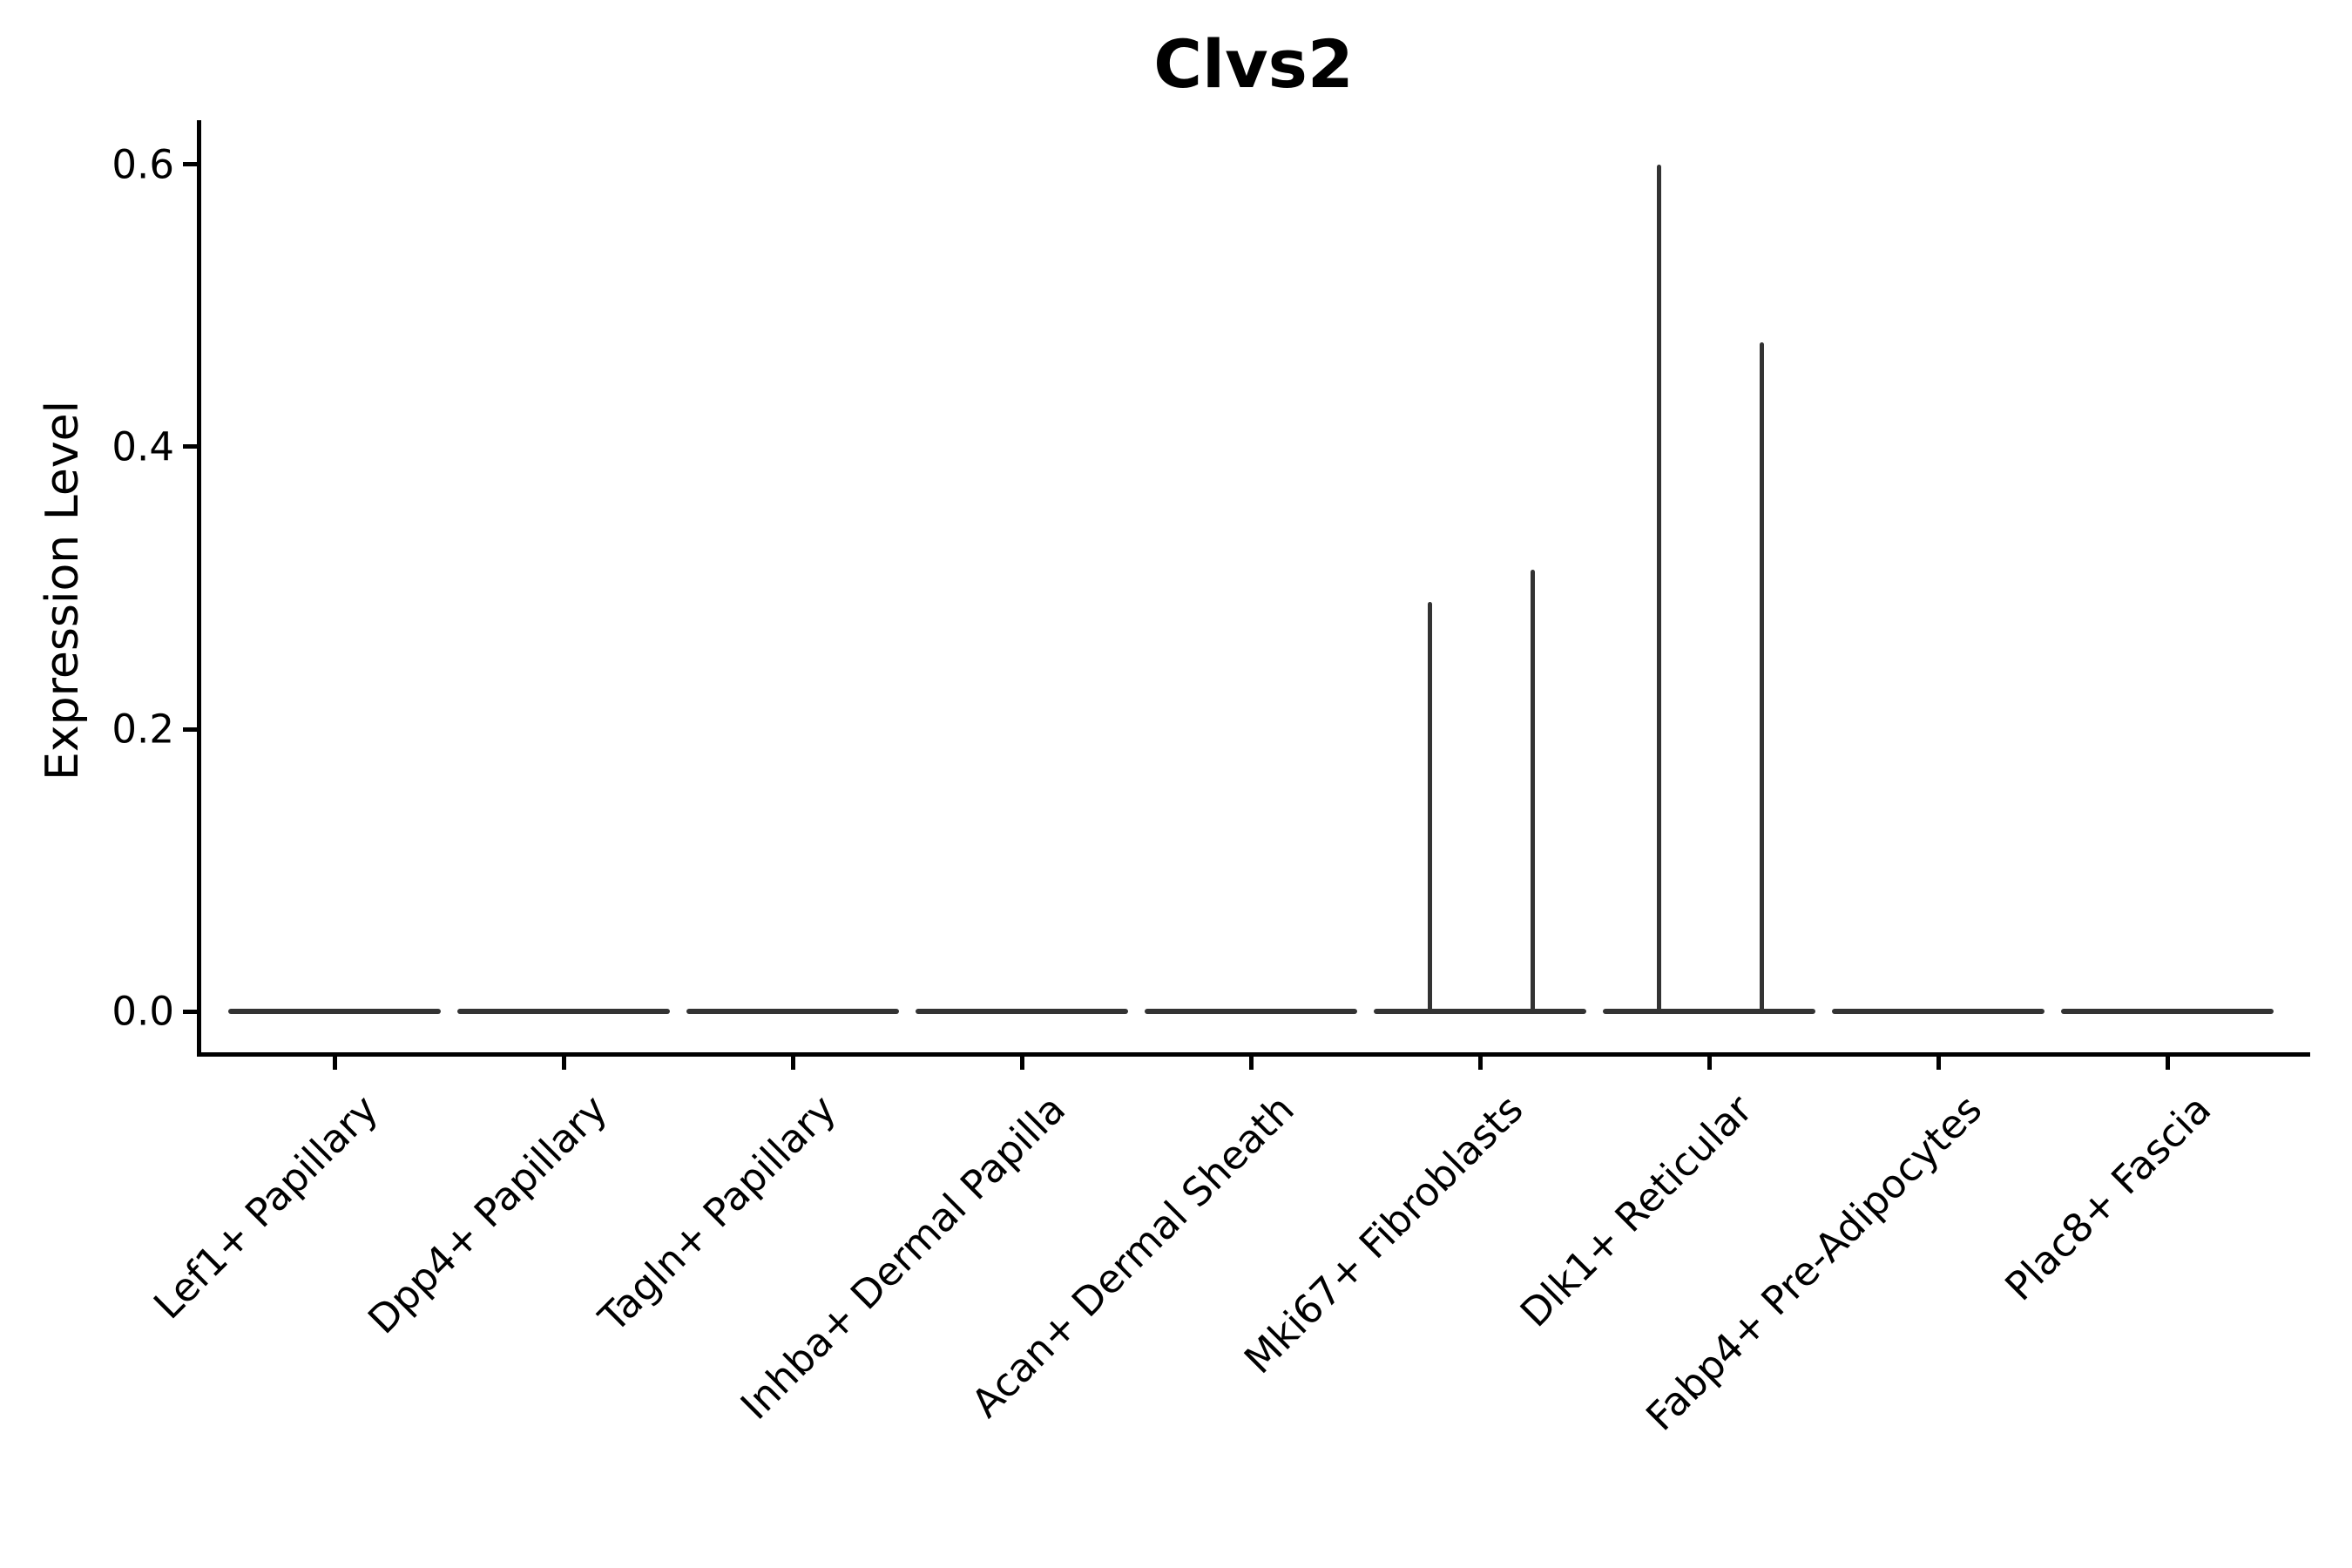  Describe the element at coordinates (1253, 64) in the screenshot. I see `chart-title: Clvs2` at that location.